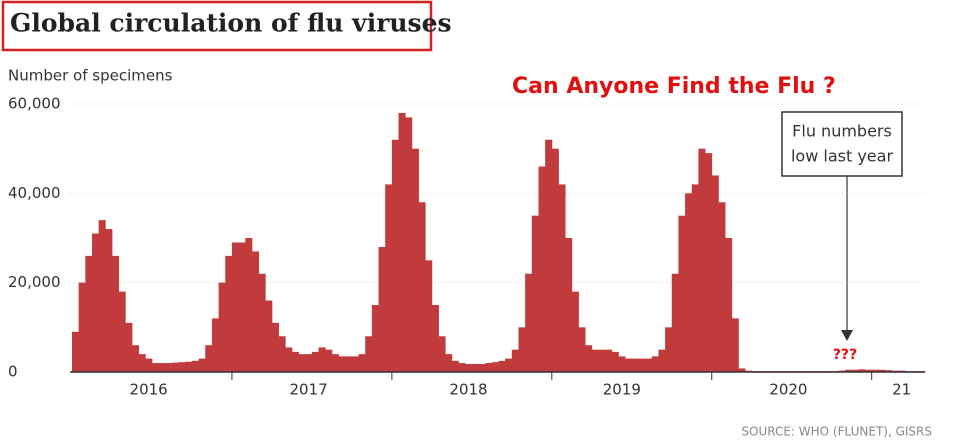  What do you see at coordinates (90, 76) in the screenshot?
I see `y-axis-label: Number of specimens` at bounding box center [90, 76].